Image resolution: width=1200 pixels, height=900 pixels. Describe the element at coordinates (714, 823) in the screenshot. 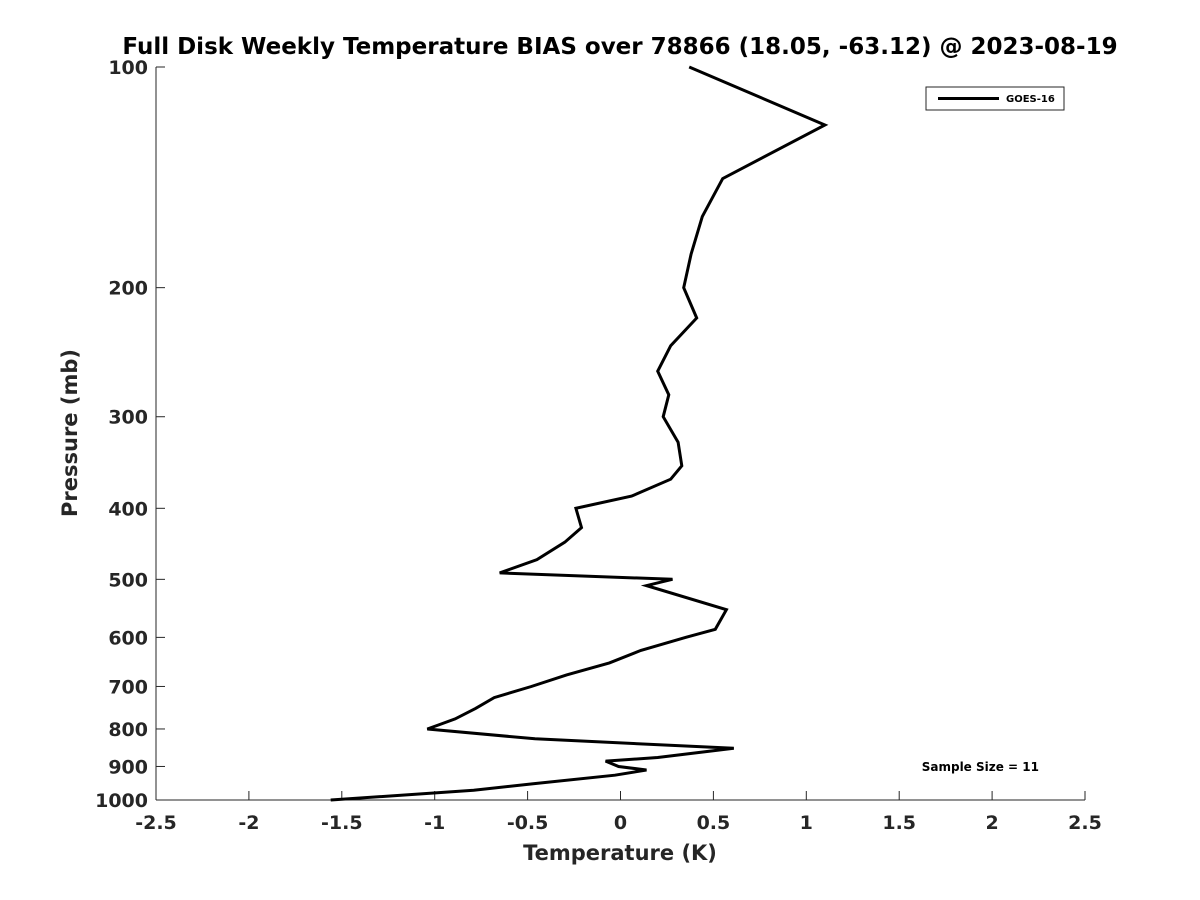

I see `x-tick-label: 0.5` at that location.